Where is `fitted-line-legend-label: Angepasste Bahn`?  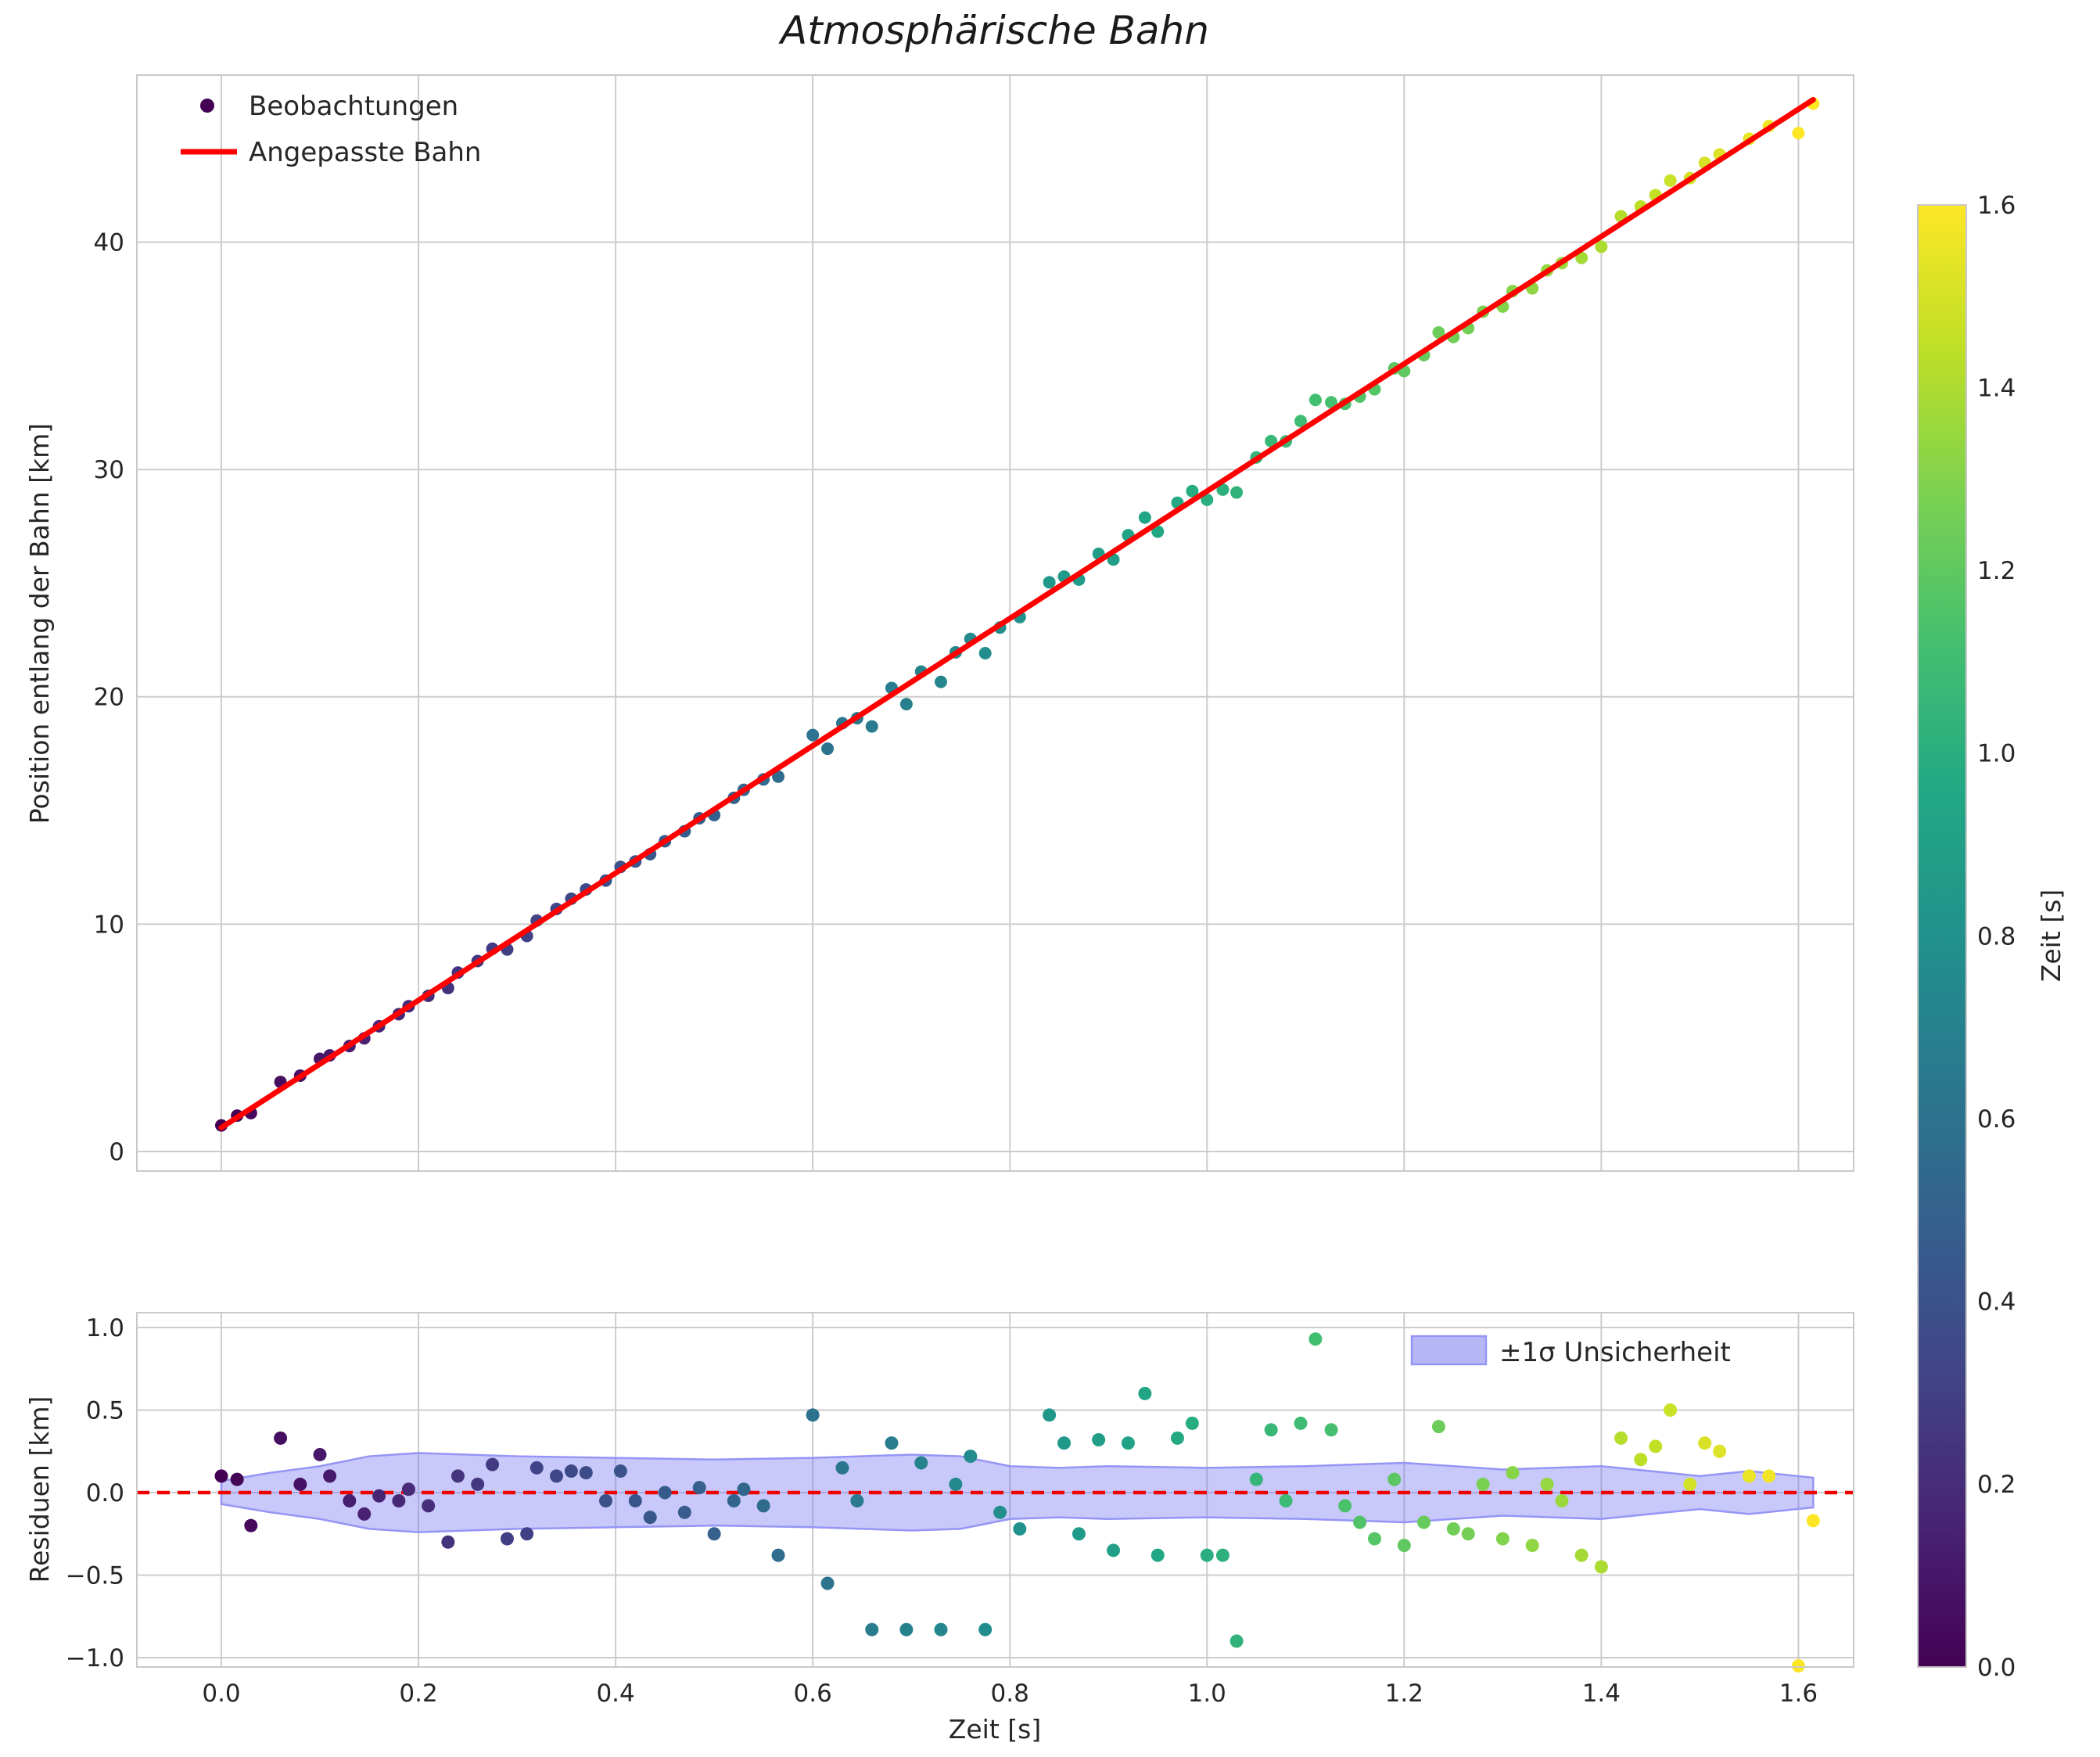
fitted-line-legend-label: Angepasste Bahn is located at coordinates (365, 153).